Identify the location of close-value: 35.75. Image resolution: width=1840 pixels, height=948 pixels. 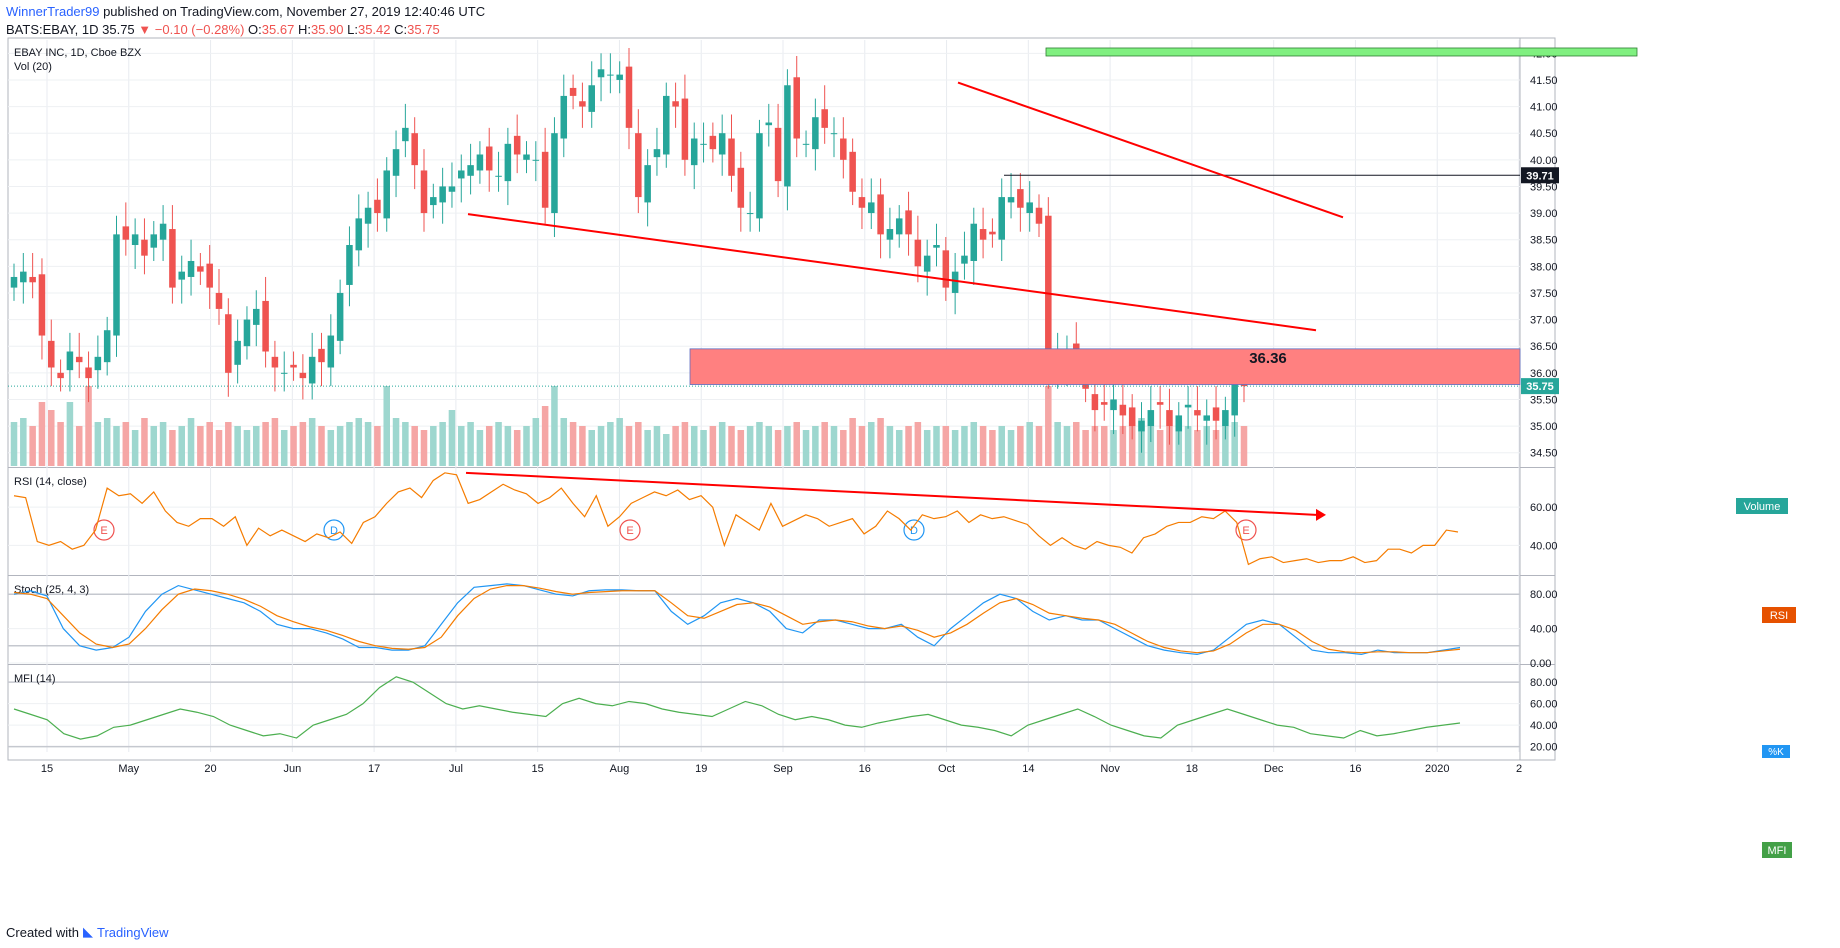
(423, 29).